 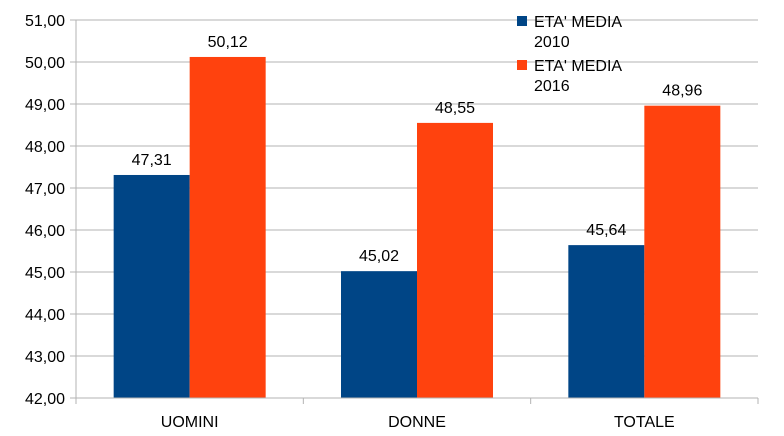 What do you see at coordinates (45, 315) in the screenshot?
I see `y-tick-label: 44,00` at bounding box center [45, 315].